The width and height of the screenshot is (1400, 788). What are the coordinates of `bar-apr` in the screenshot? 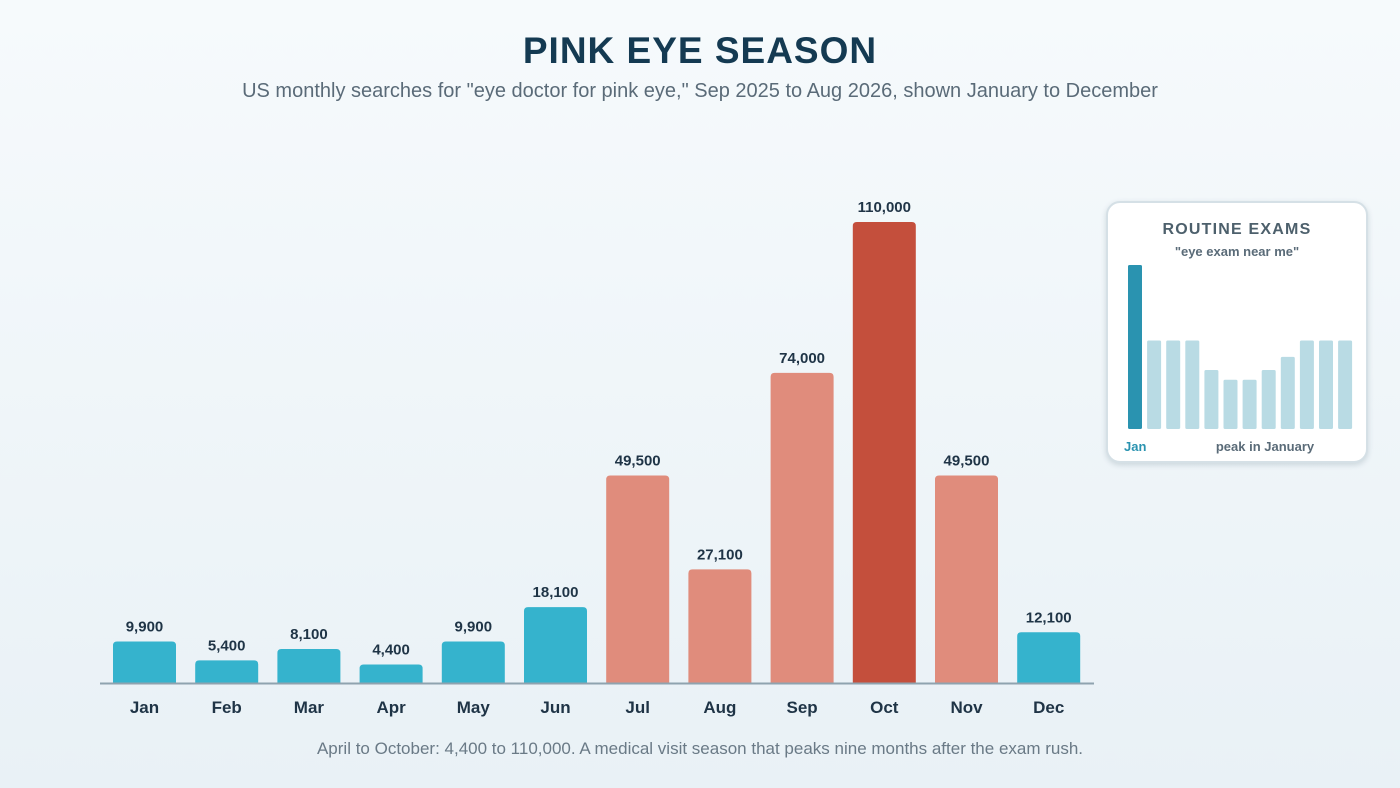 It's located at (391, 673).